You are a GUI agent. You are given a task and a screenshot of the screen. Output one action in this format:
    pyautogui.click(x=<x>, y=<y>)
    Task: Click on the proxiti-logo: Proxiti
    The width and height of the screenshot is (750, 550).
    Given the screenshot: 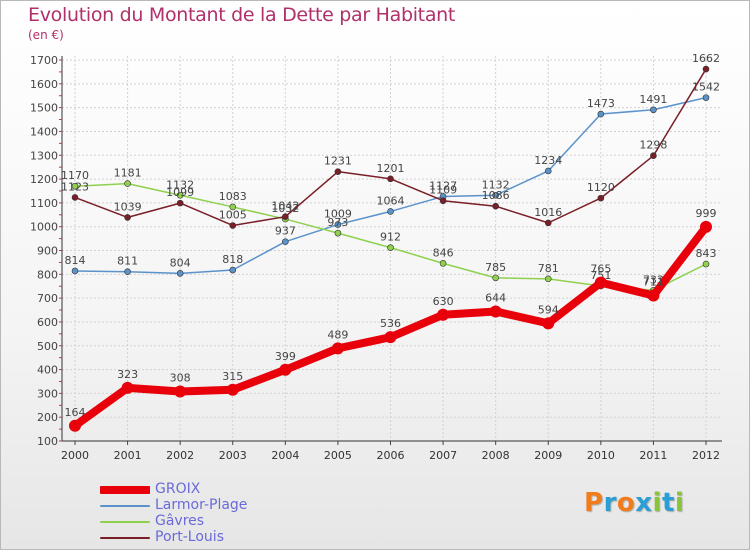 What is the action you would take?
    pyautogui.click(x=634, y=503)
    